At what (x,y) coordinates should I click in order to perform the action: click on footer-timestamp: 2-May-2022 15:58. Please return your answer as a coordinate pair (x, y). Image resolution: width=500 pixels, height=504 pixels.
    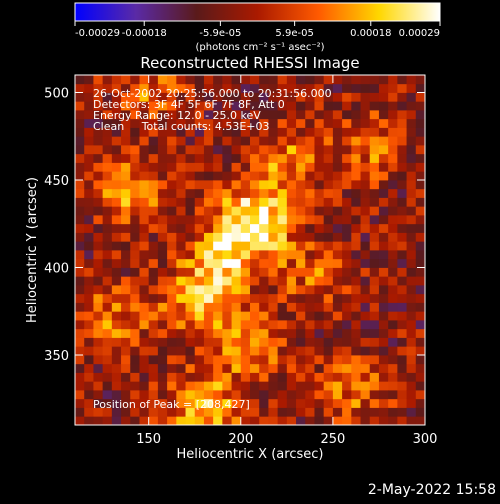
    Looking at the image, I should click on (432, 490).